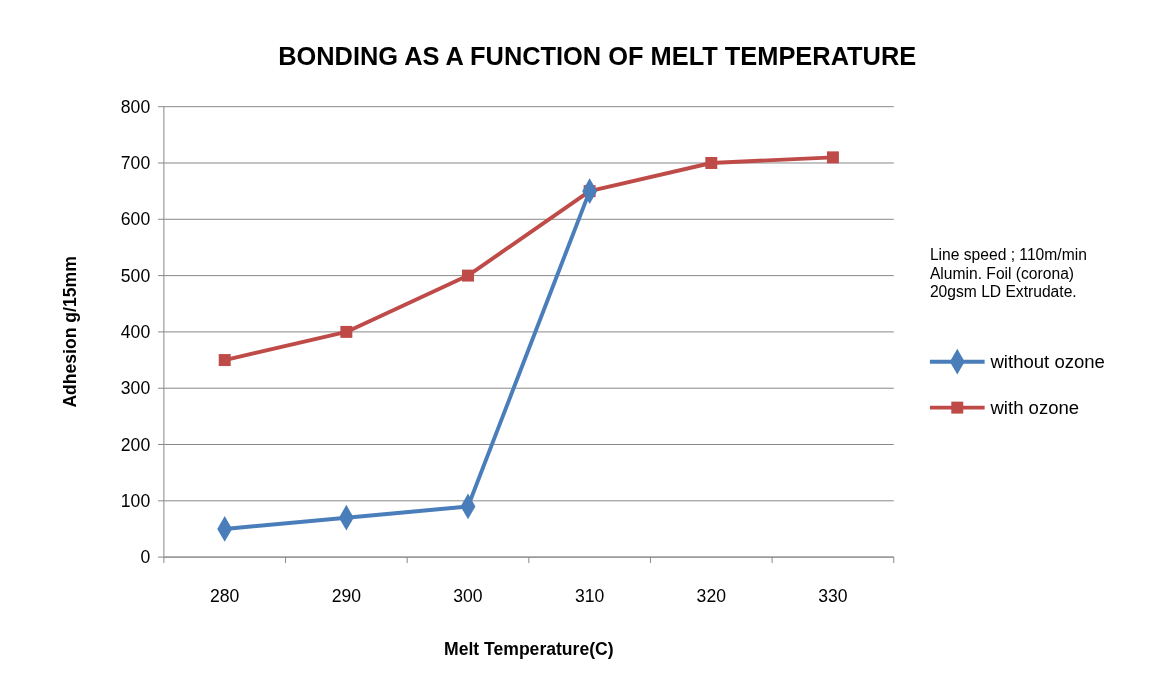 Image resolution: width=1170 pixels, height=698 pixels. Describe the element at coordinates (225, 596) in the screenshot. I see `x-tick-label: 280` at that location.